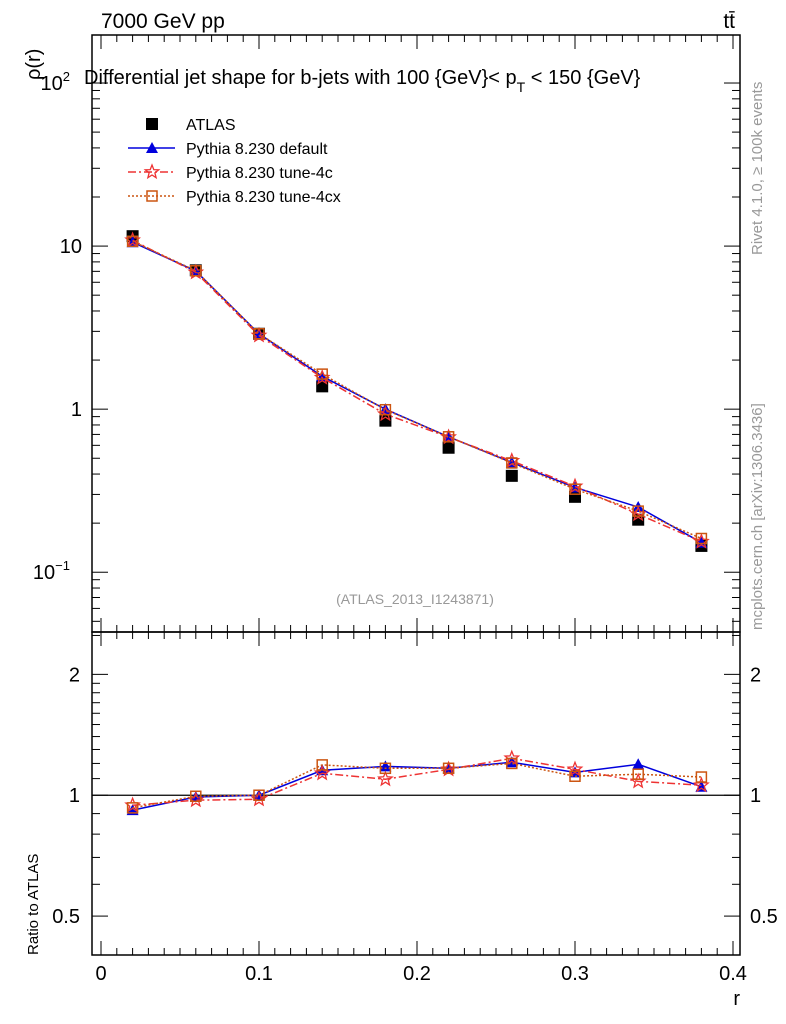  I want to click on series-3-ratio-line, so click(417, 785).